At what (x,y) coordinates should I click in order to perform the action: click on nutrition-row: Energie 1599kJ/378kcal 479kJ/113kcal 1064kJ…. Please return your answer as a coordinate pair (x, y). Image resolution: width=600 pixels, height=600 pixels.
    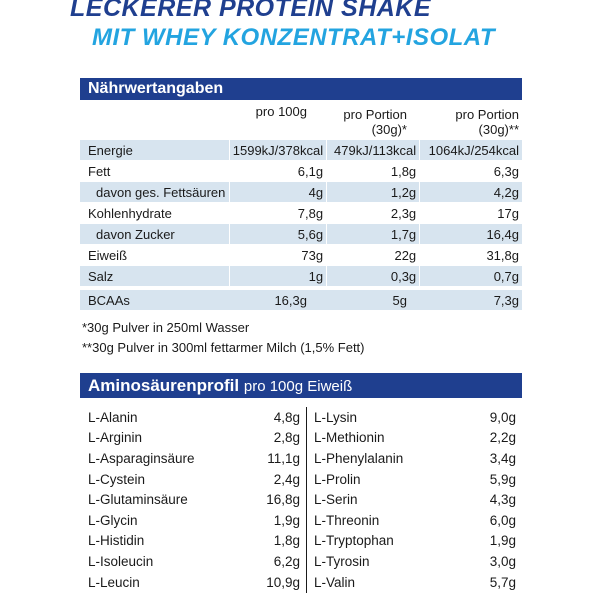
    Looking at the image, I should click on (301, 150).